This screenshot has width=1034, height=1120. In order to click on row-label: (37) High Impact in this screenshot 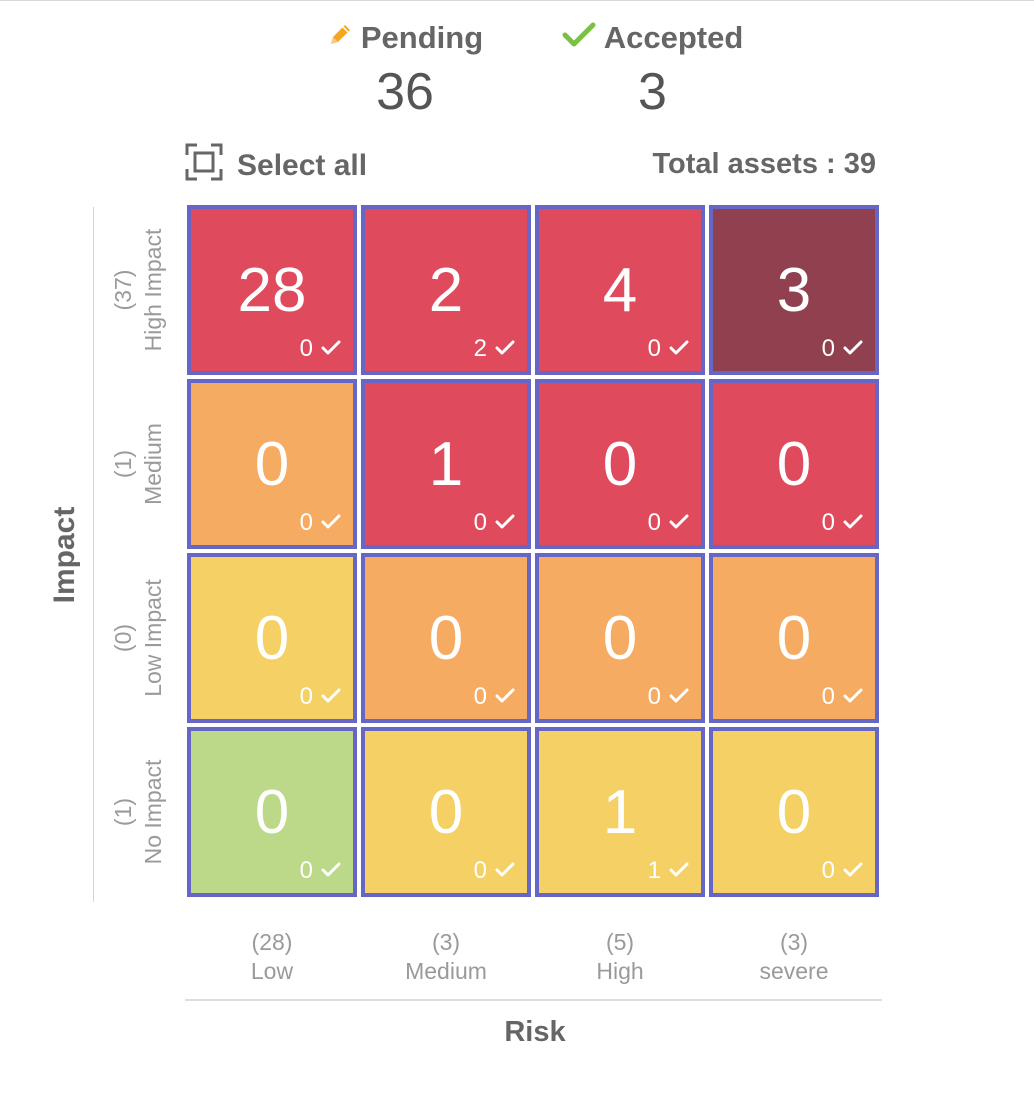, I will do `click(138, 290)`.